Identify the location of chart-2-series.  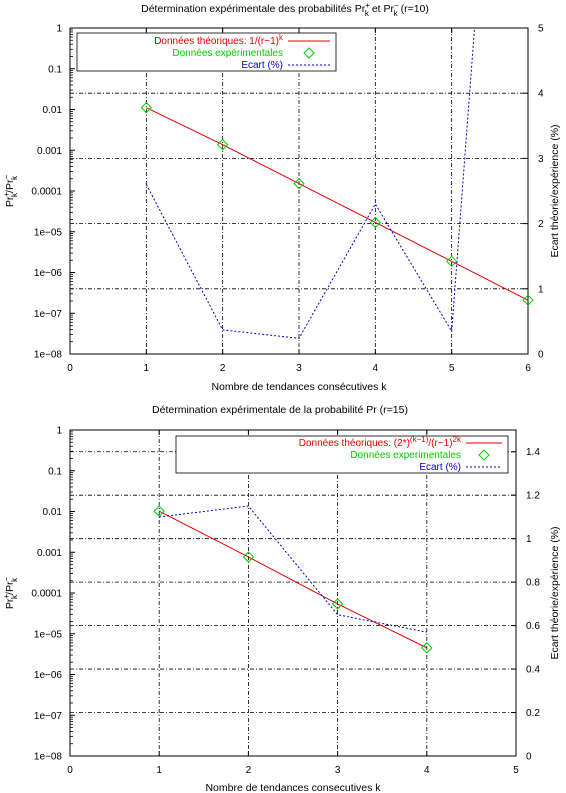
(293, 579).